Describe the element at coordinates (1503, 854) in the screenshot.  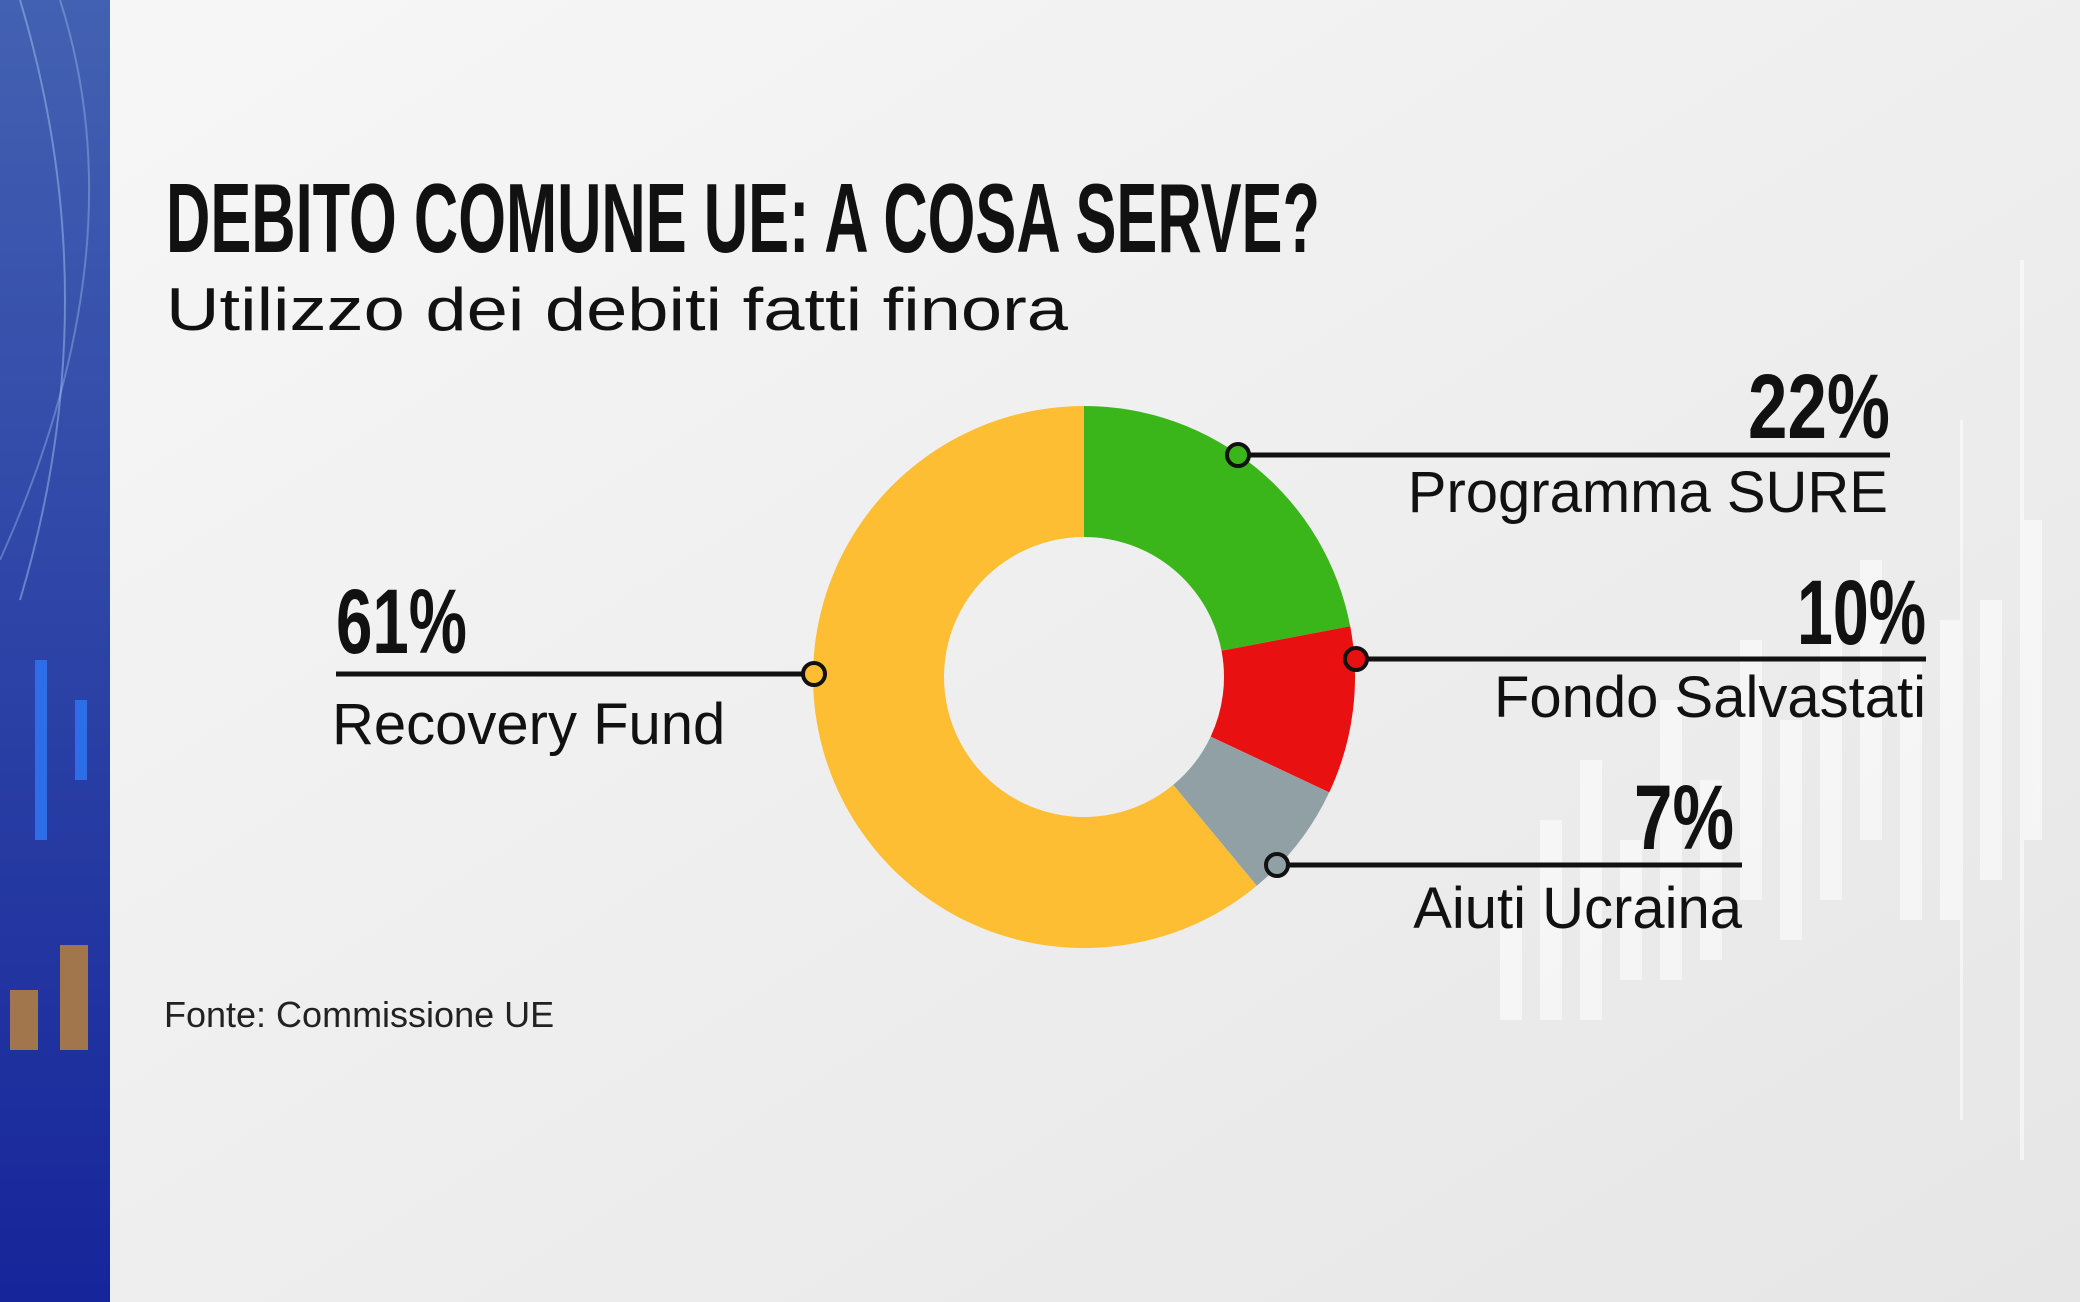
I see `callout-aiuti-ucraina: 7% Aiuti Ucraina` at that location.